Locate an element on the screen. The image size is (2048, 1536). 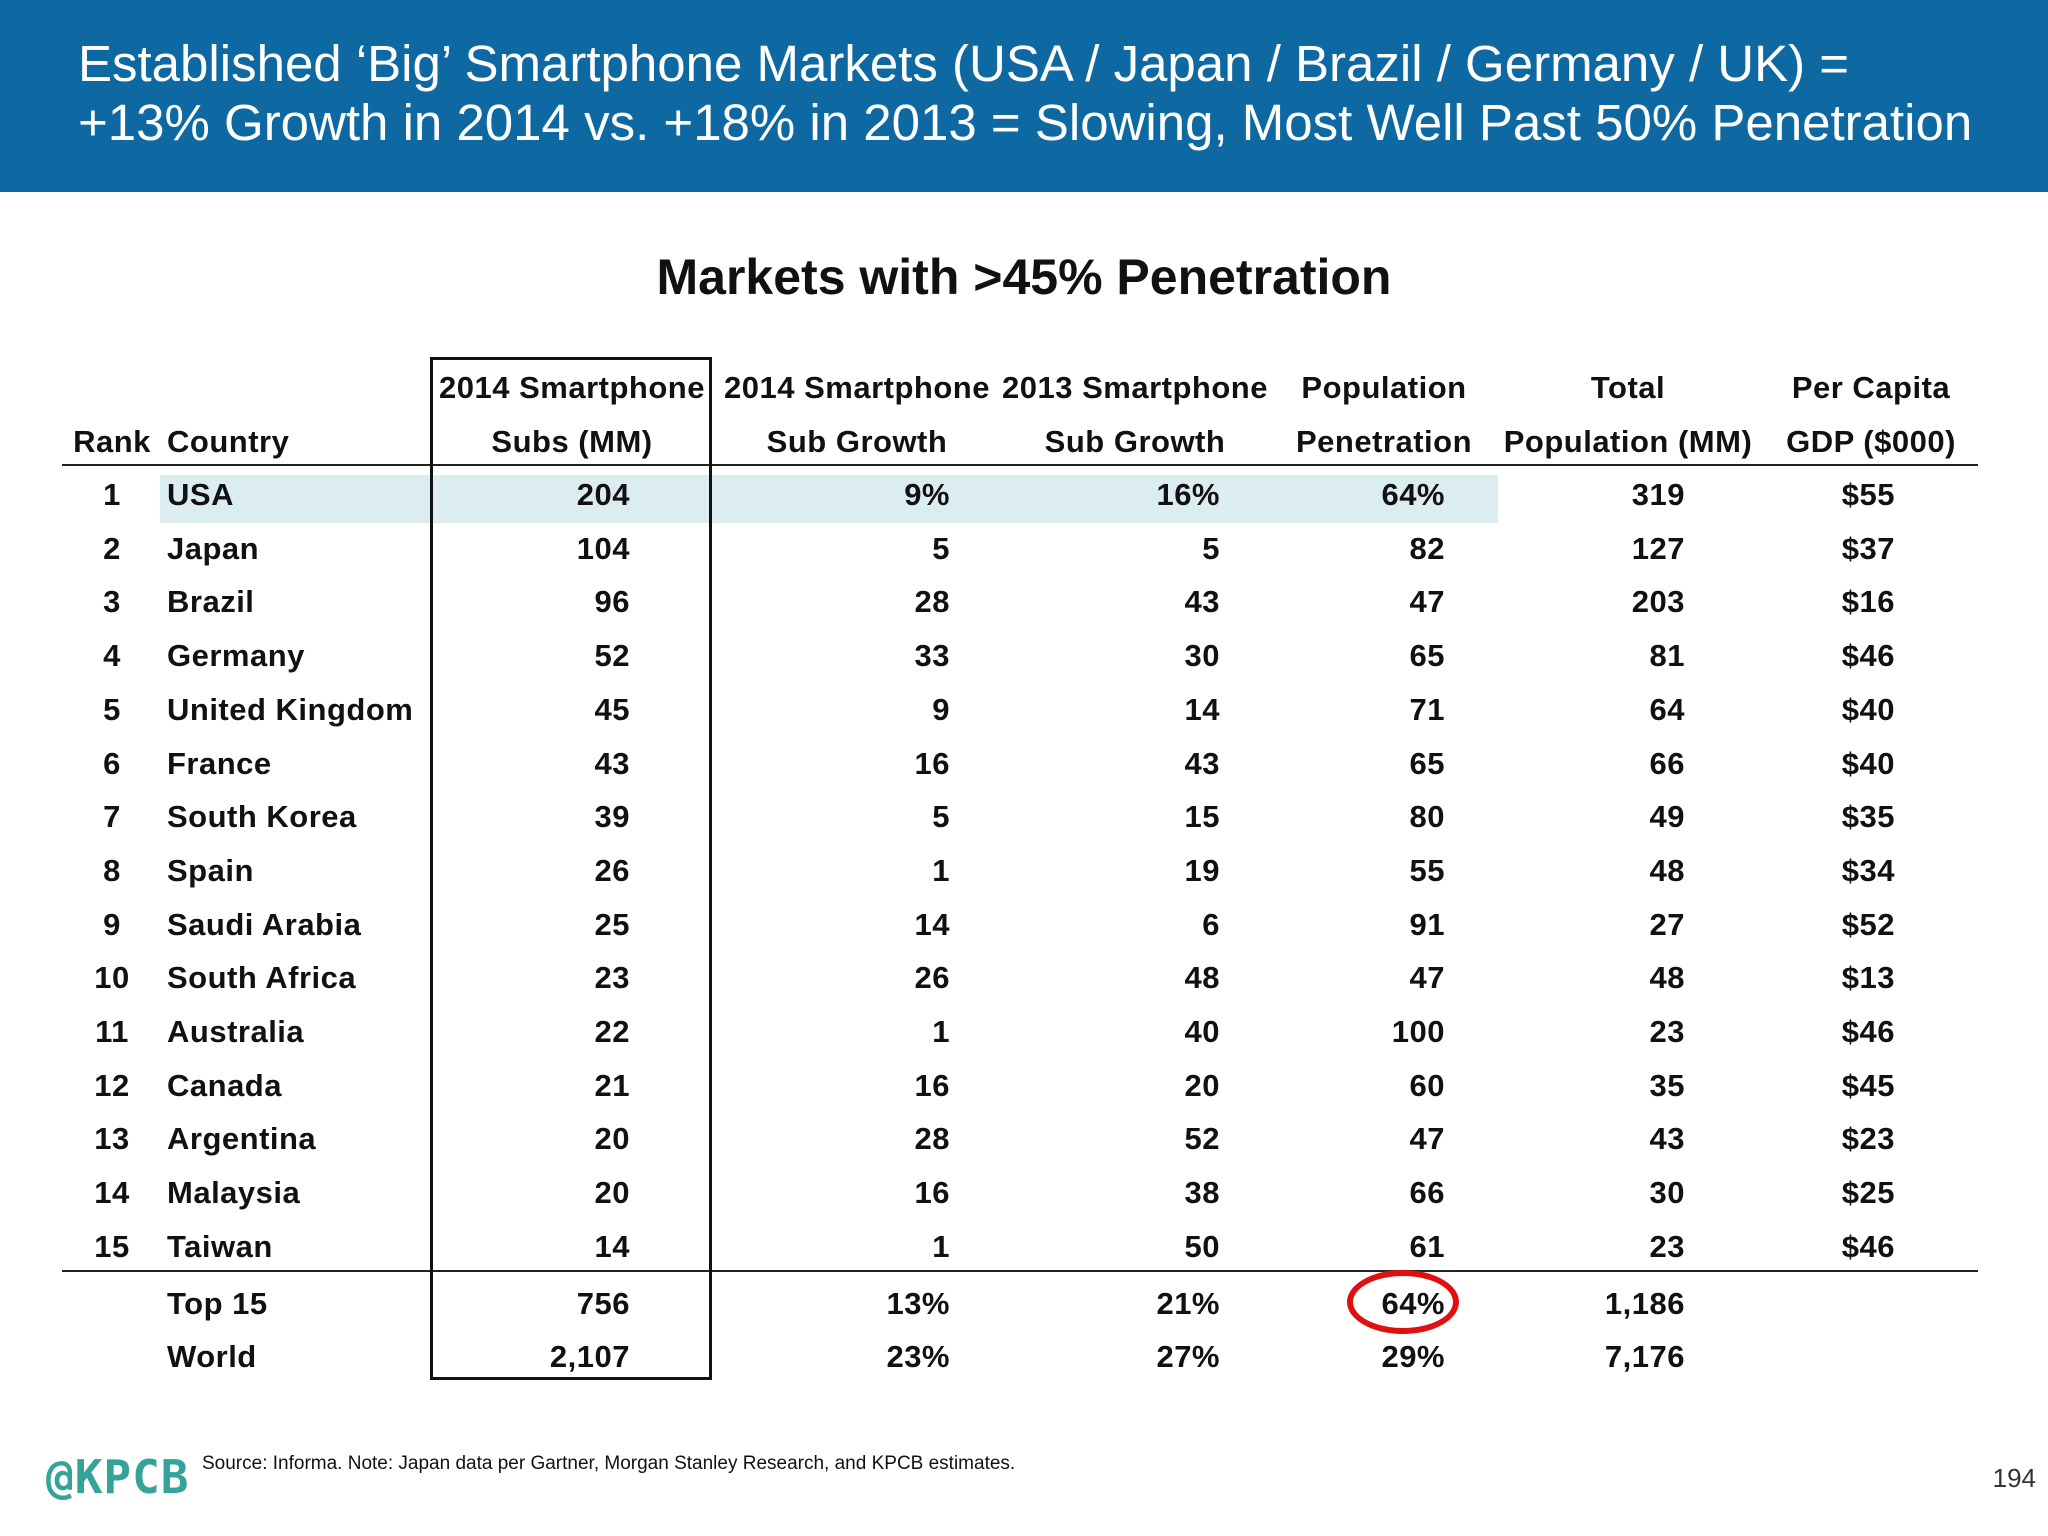
table-row-country-cell: Spain is located at coordinates (210, 870).